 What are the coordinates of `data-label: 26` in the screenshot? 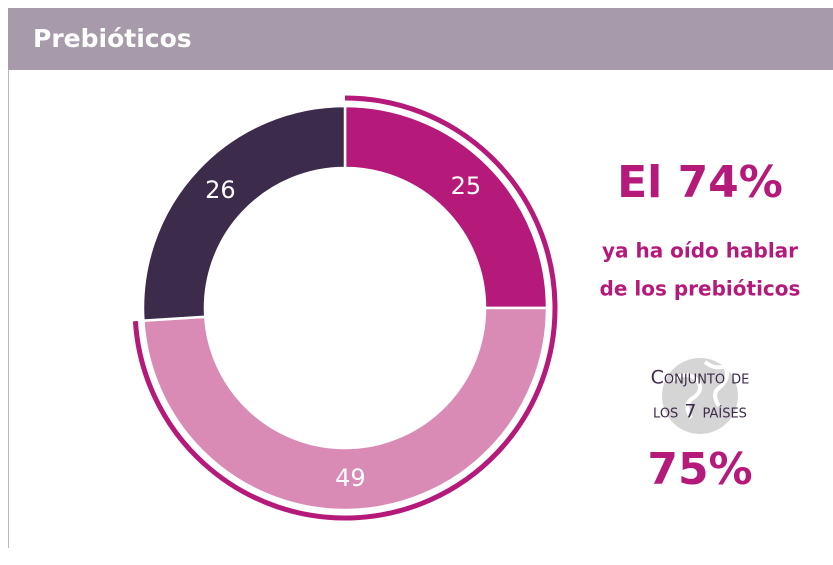 It's located at (220, 190).